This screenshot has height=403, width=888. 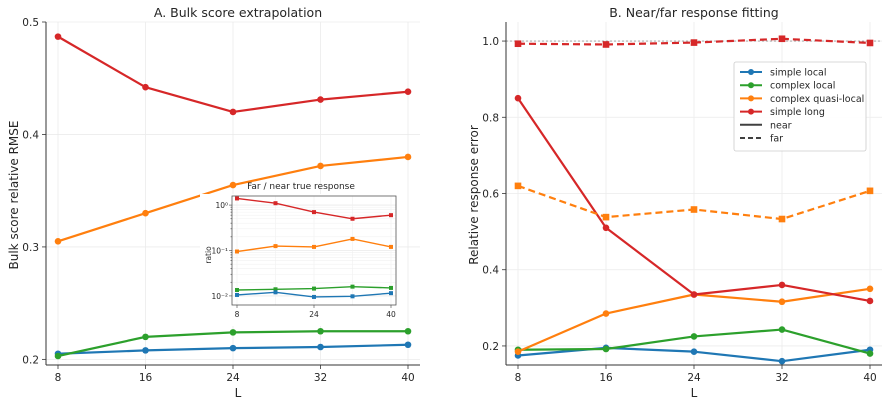 I want to click on panel-b-ytick-label: 0.4, so click(x=490, y=271).